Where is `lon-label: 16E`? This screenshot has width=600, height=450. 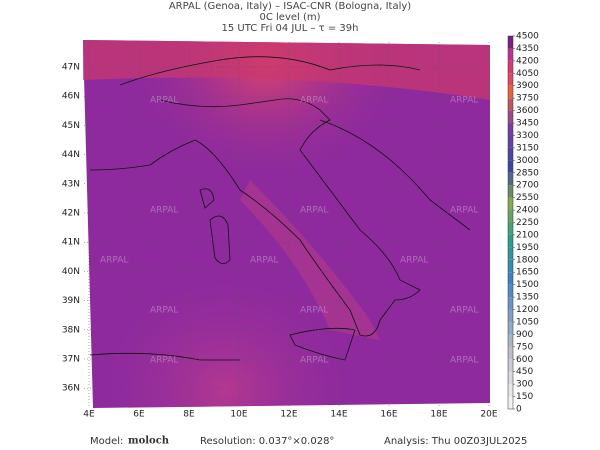 lon-label: 16E is located at coordinates (388, 415).